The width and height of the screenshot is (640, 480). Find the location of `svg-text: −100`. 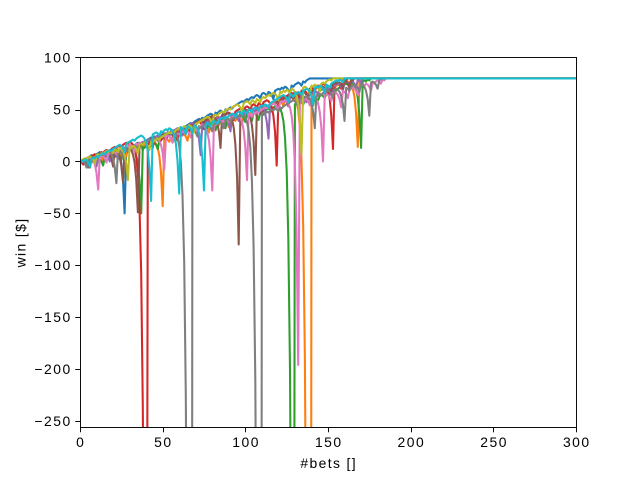

svg-text: −100 is located at coordinates (52, 265).